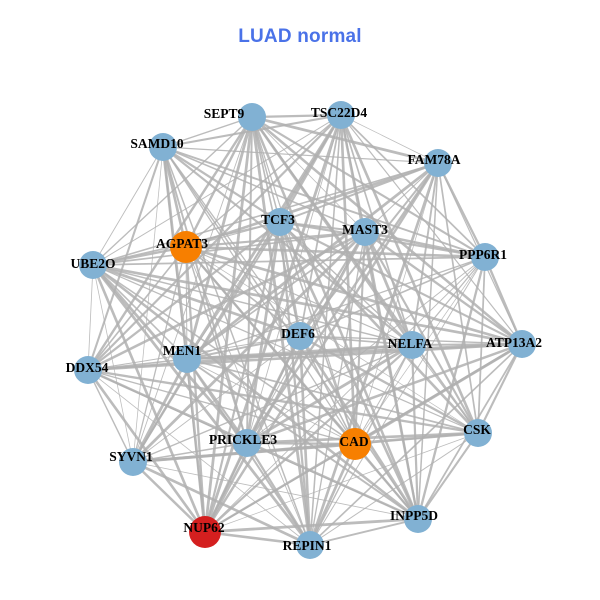 The width and height of the screenshot is (600, 600). I want to click on network-node-ppp6r1: PPP6R1, so click(483, 257).